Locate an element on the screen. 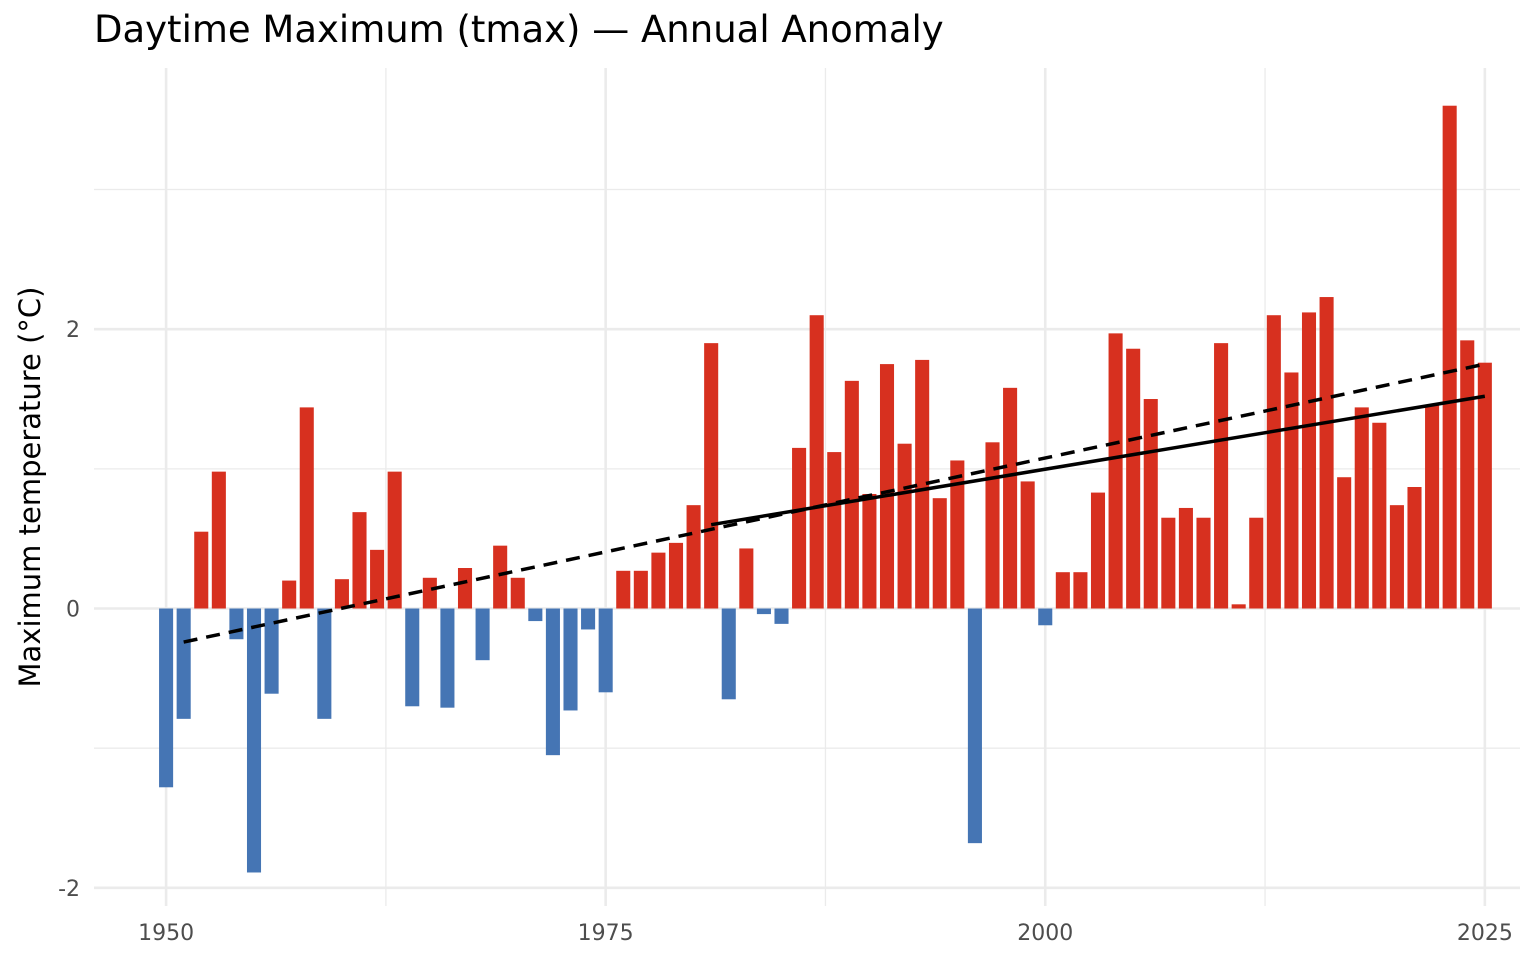 This screenshot has width=1536, height=960. x-tick-label: 2025 is located at coordinates (1485, 933).